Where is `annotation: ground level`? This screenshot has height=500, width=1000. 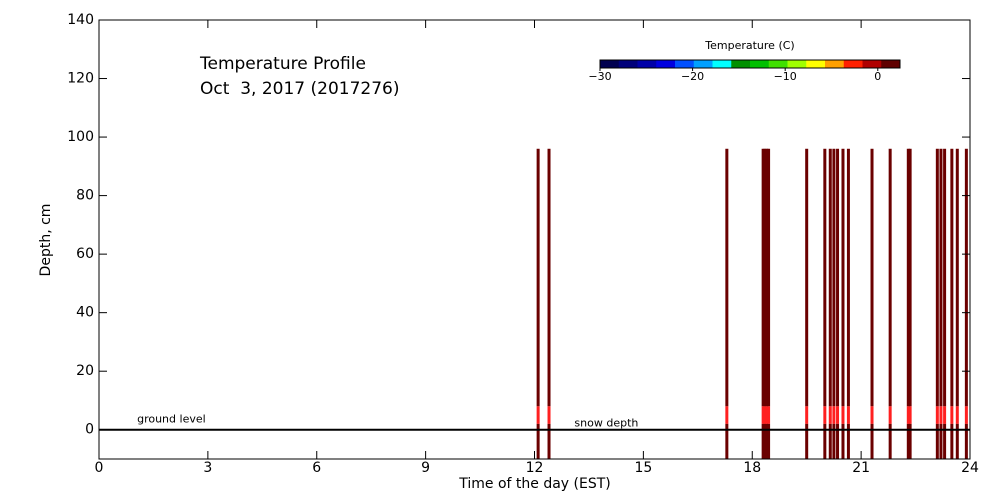 annotation: ground level is located at coordinates (171, 419).